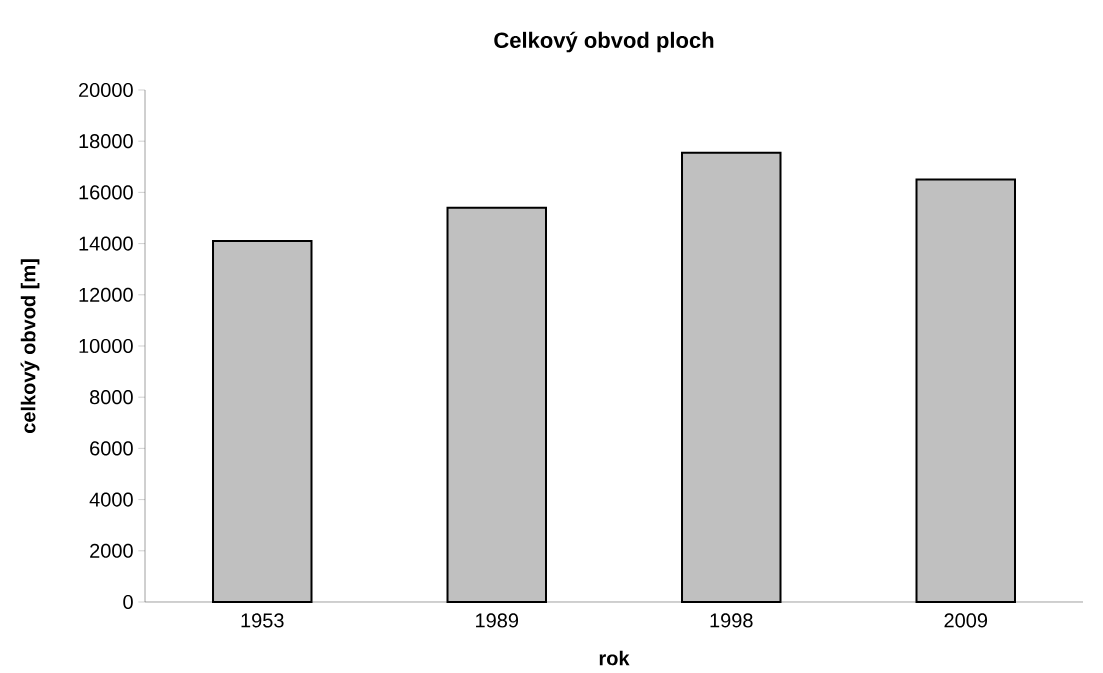  I want to click on chart-title: Celkový obvod ploch, so click(604, 42).